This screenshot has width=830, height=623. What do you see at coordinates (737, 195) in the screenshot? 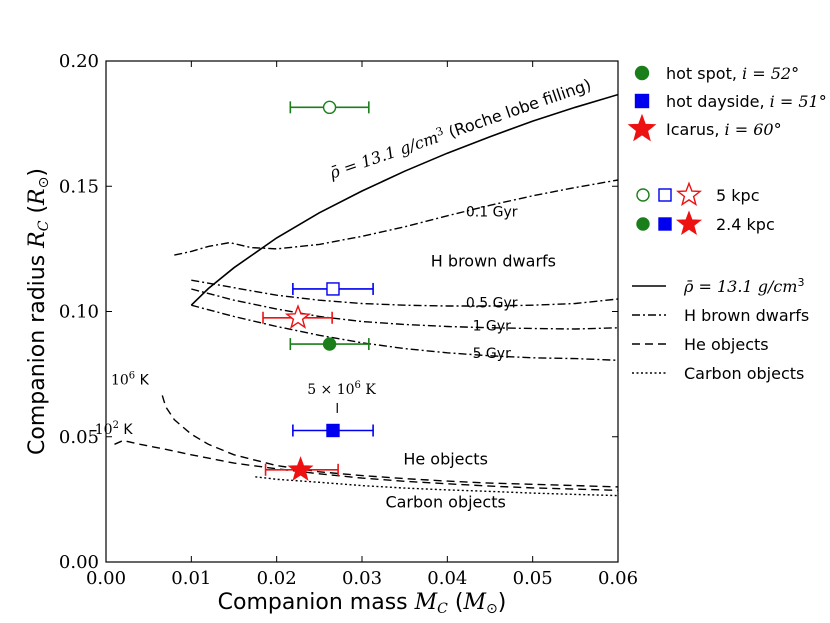
I see `legend-distance-label: 5 kpc` at bounding box center [737, 195].